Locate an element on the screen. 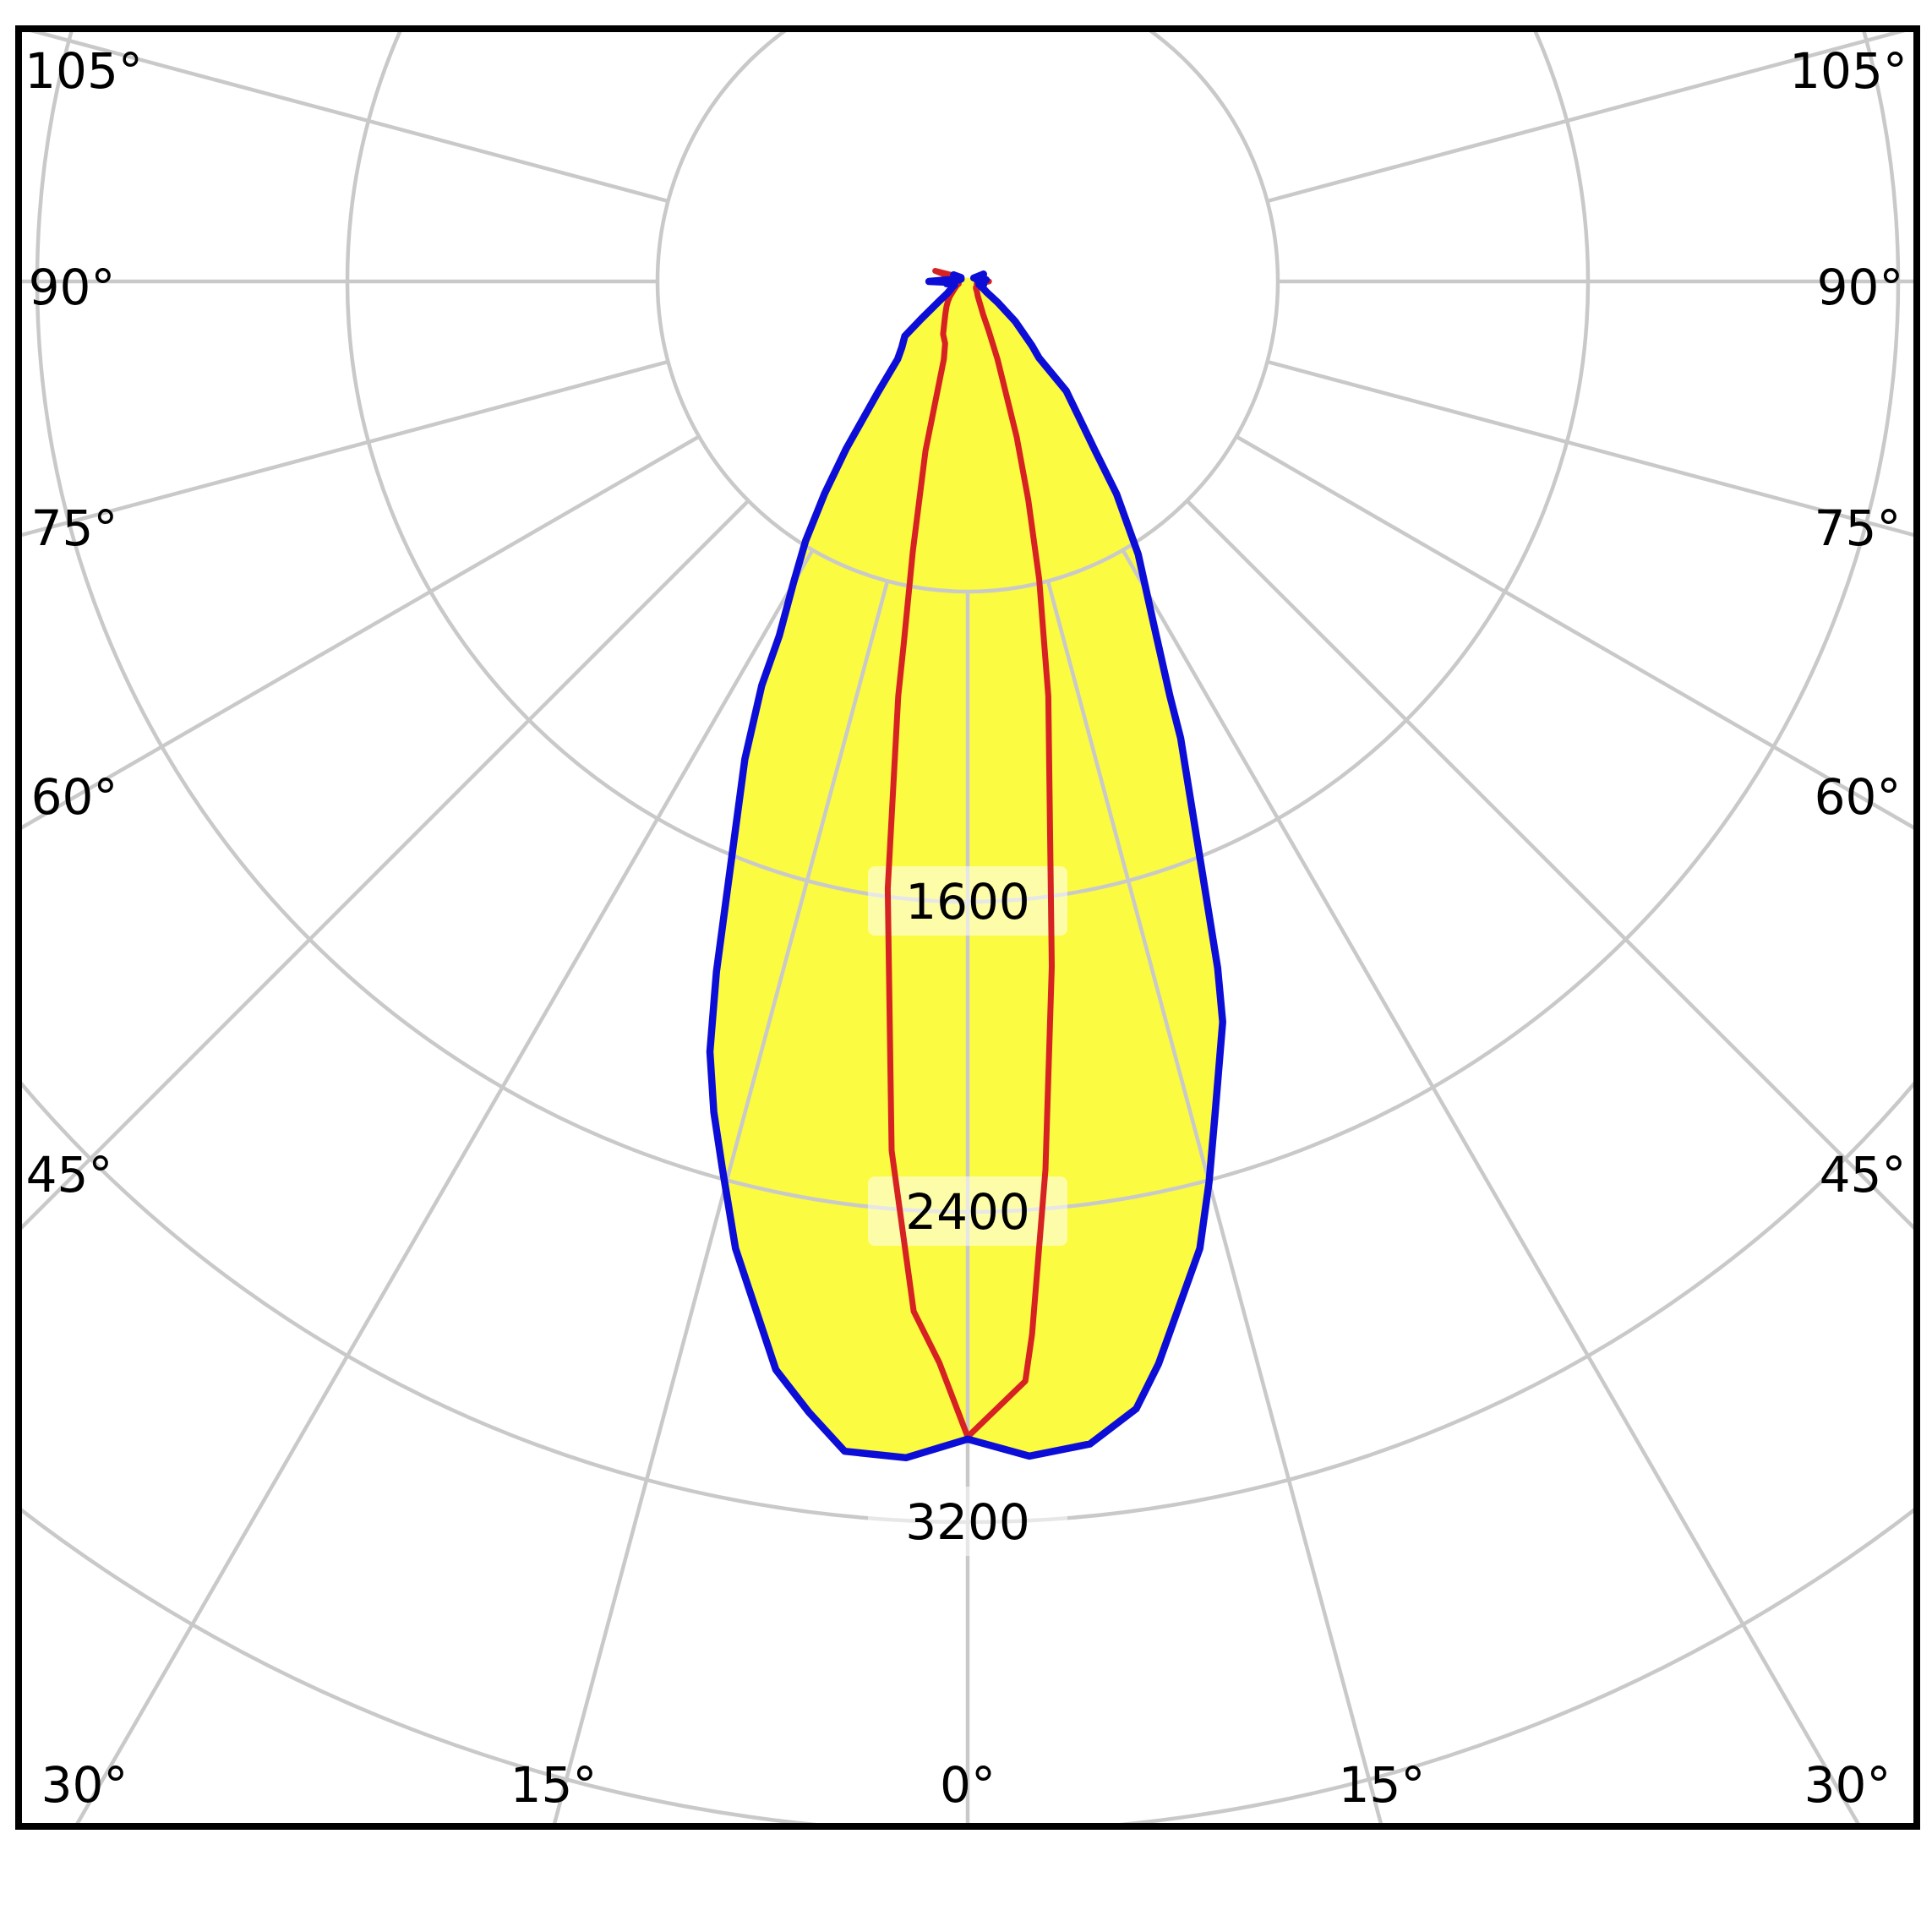 This screenshot has height=1932, width=1932. grid-radial-45deg is located at coordinates (1551, 866).